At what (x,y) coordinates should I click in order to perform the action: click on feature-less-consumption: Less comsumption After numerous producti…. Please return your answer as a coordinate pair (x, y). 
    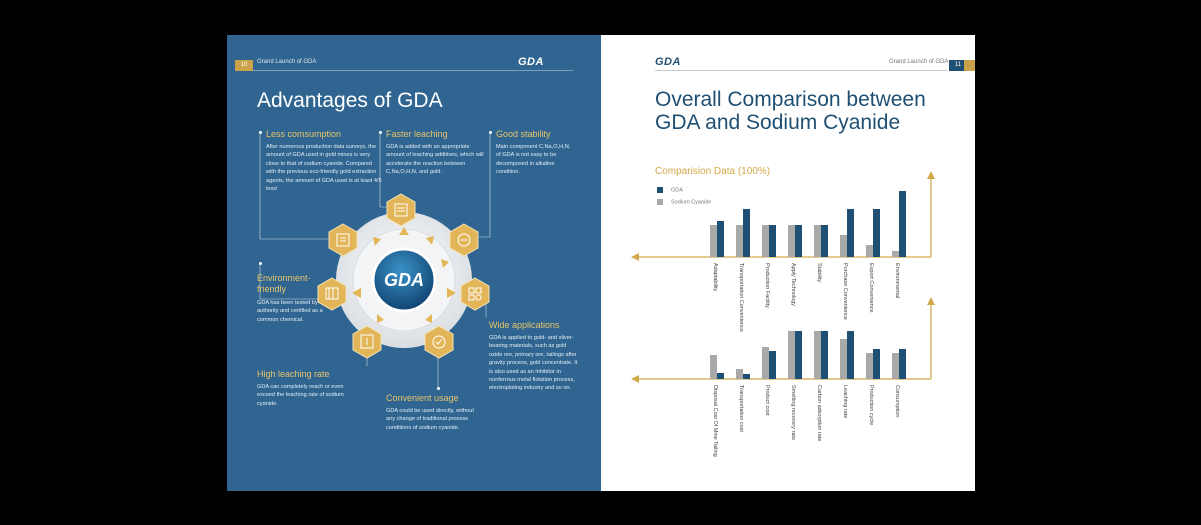
    Looking at the image, I should click on (324, 161).